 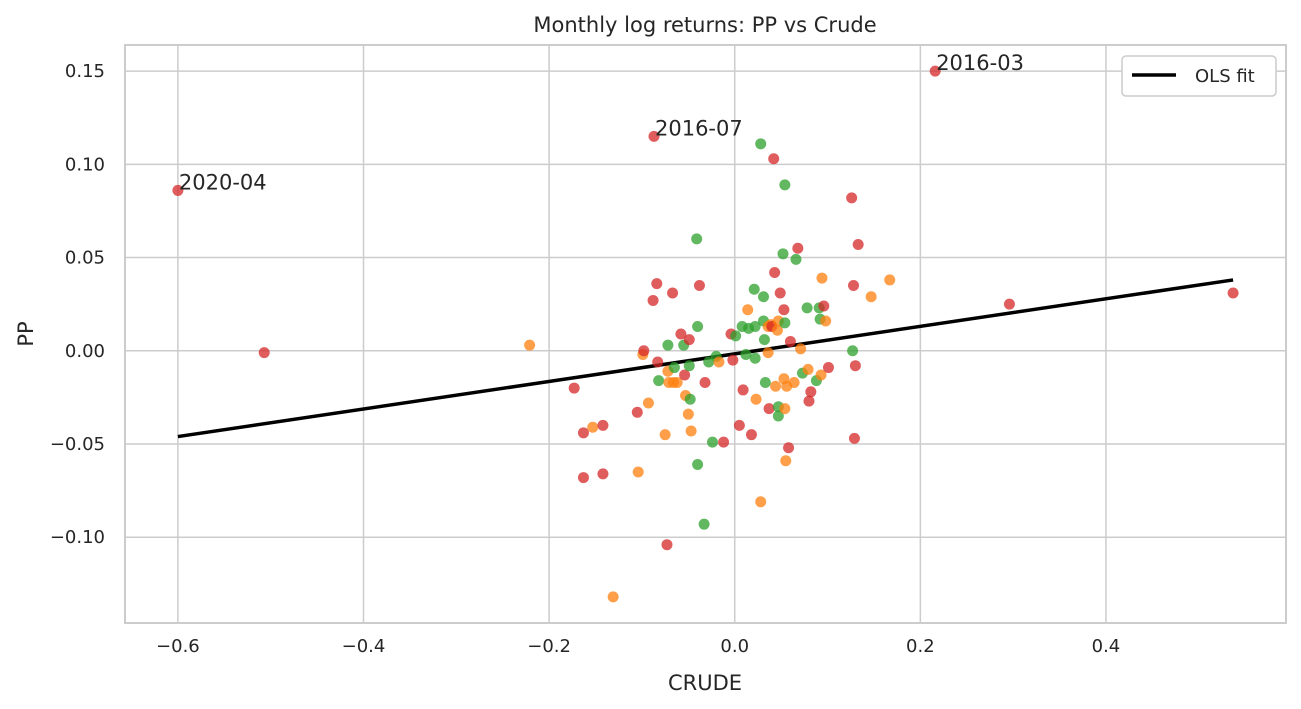 What do you see at coordinates (85, 258) in the screenshot?
I see `y-tick-label: 0.05` at bounding box center [85, 258].